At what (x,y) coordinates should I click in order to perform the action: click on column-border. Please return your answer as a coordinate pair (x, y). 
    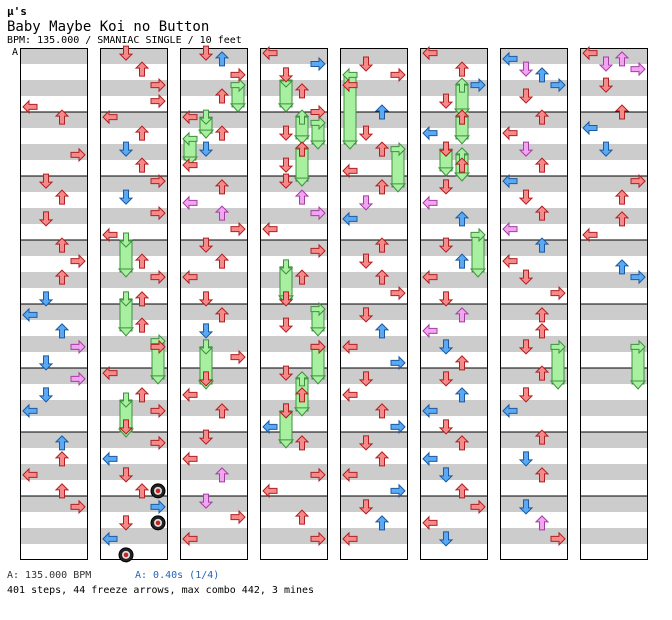
    Looking at the image, I should click on (54, 304).